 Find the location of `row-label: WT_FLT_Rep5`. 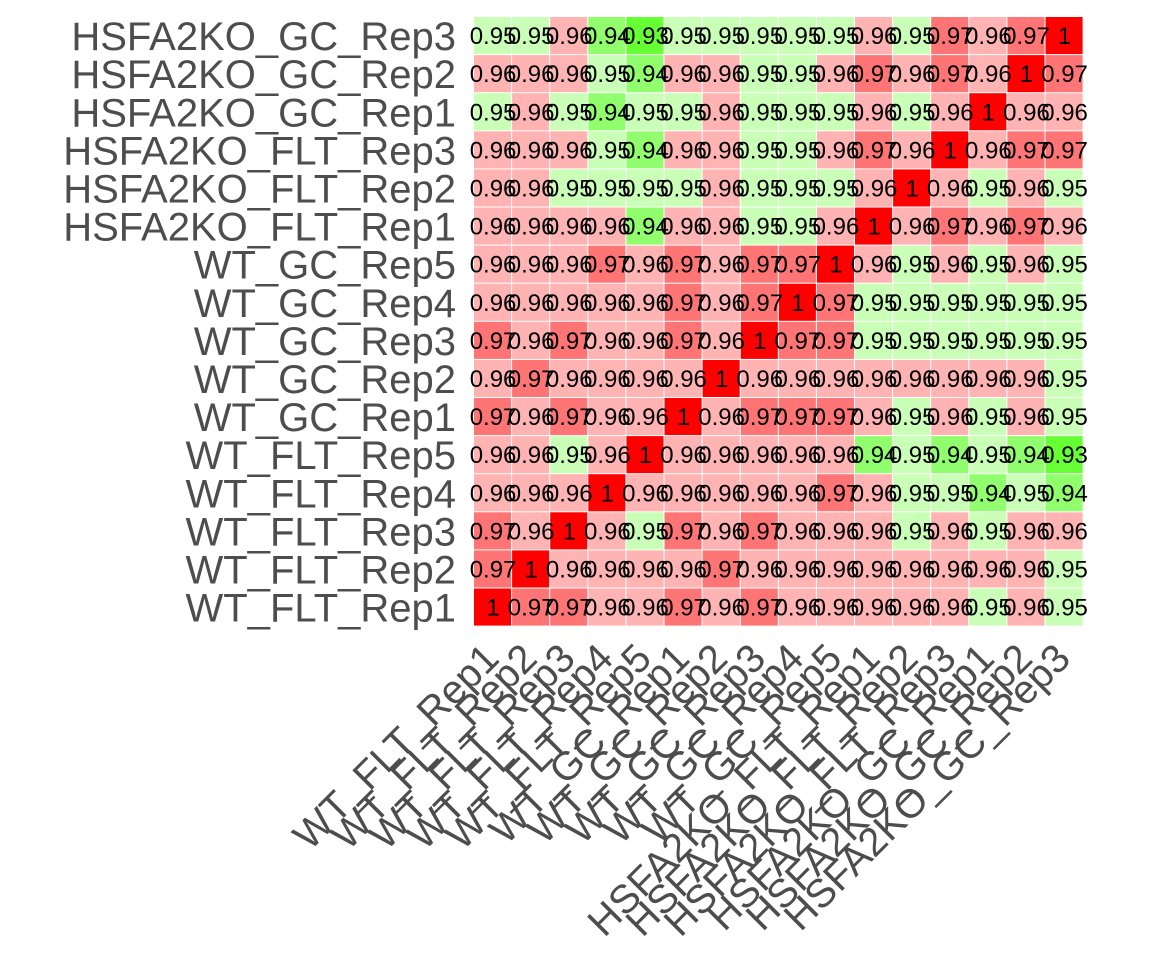

row-label: WT_FLT_Rep5 is located at coordinates (321, 456).